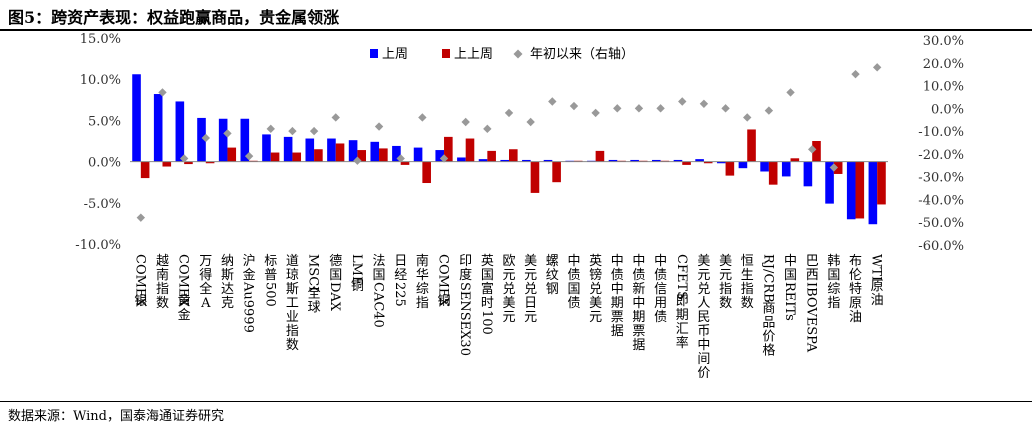  I want to click on category-label-text: 美, so click(508, 303).